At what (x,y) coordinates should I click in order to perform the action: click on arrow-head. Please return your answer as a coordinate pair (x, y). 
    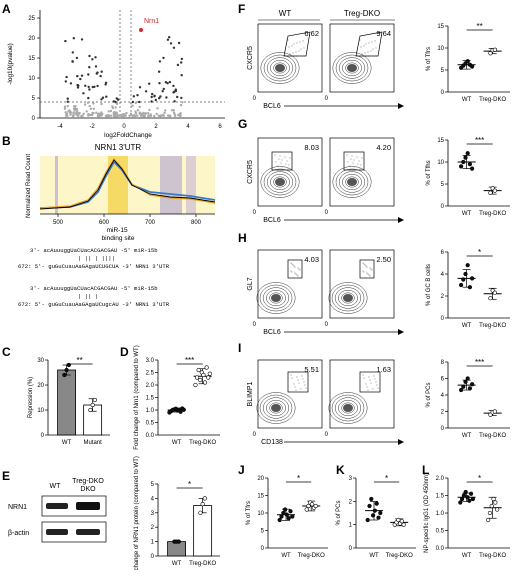
    Looking at the image, I should click on (401, 106).